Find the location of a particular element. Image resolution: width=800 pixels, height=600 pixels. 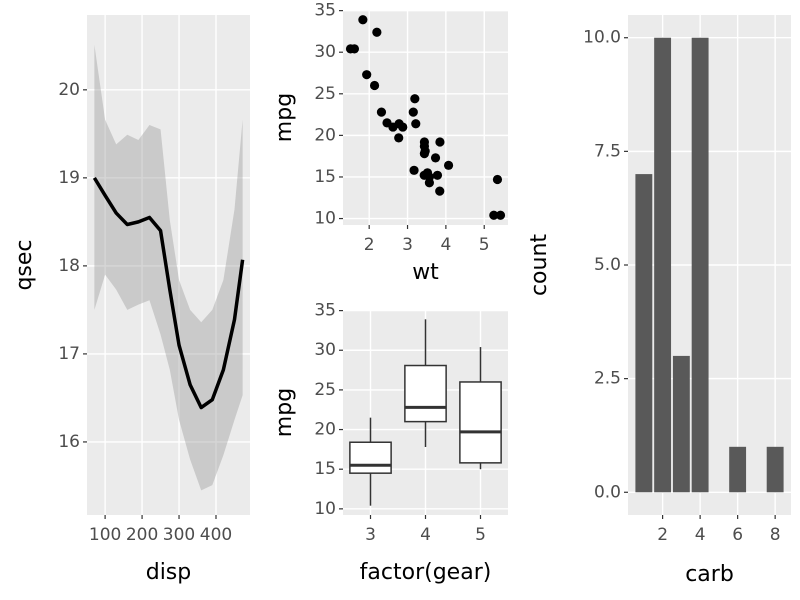

y-axis-title: qsec is located at coordinates (24, 264).